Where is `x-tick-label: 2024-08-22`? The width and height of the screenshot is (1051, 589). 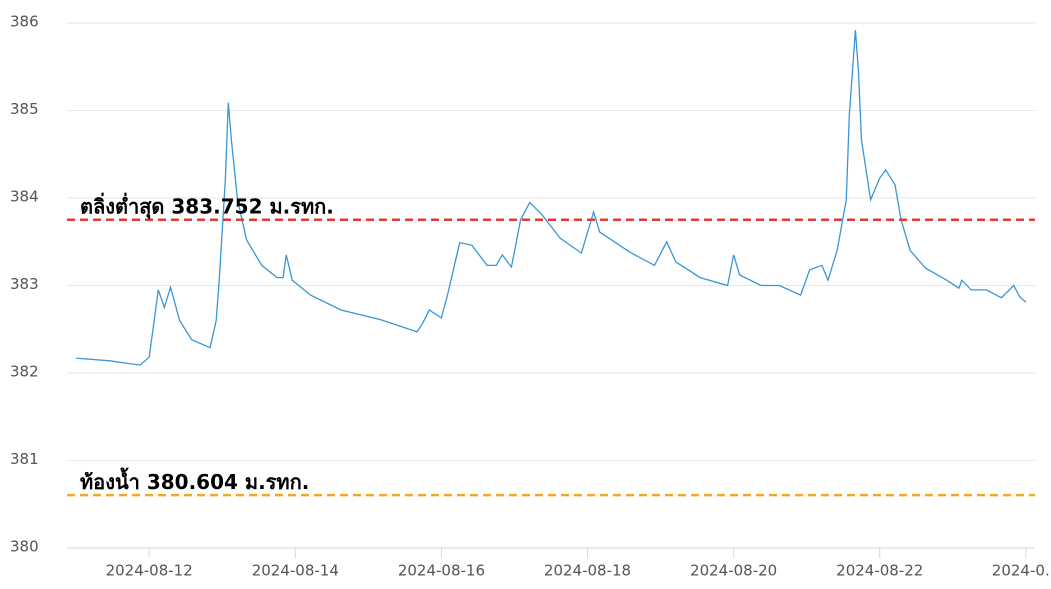
x-tick-label: 2024-08-22 is located at coordinates (879, 571).